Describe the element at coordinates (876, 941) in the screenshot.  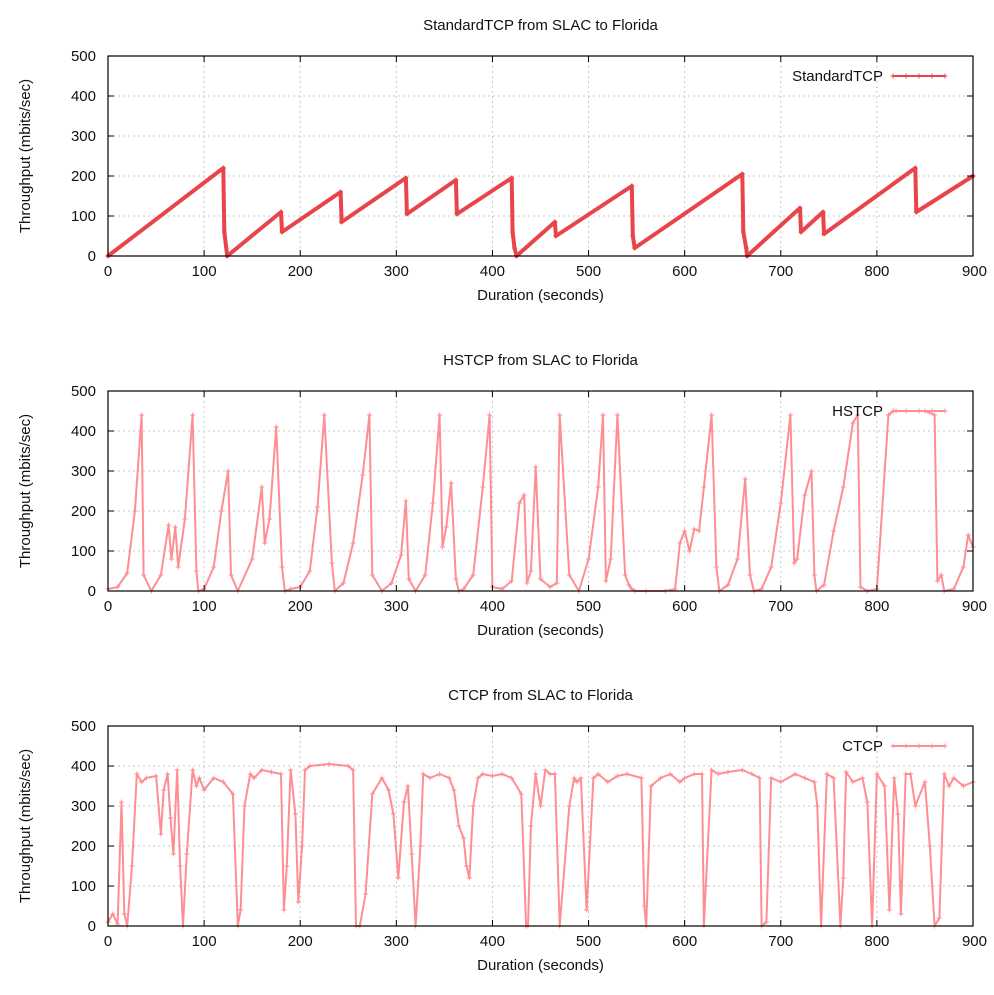
I see `x-tick-label: 800` at that location.